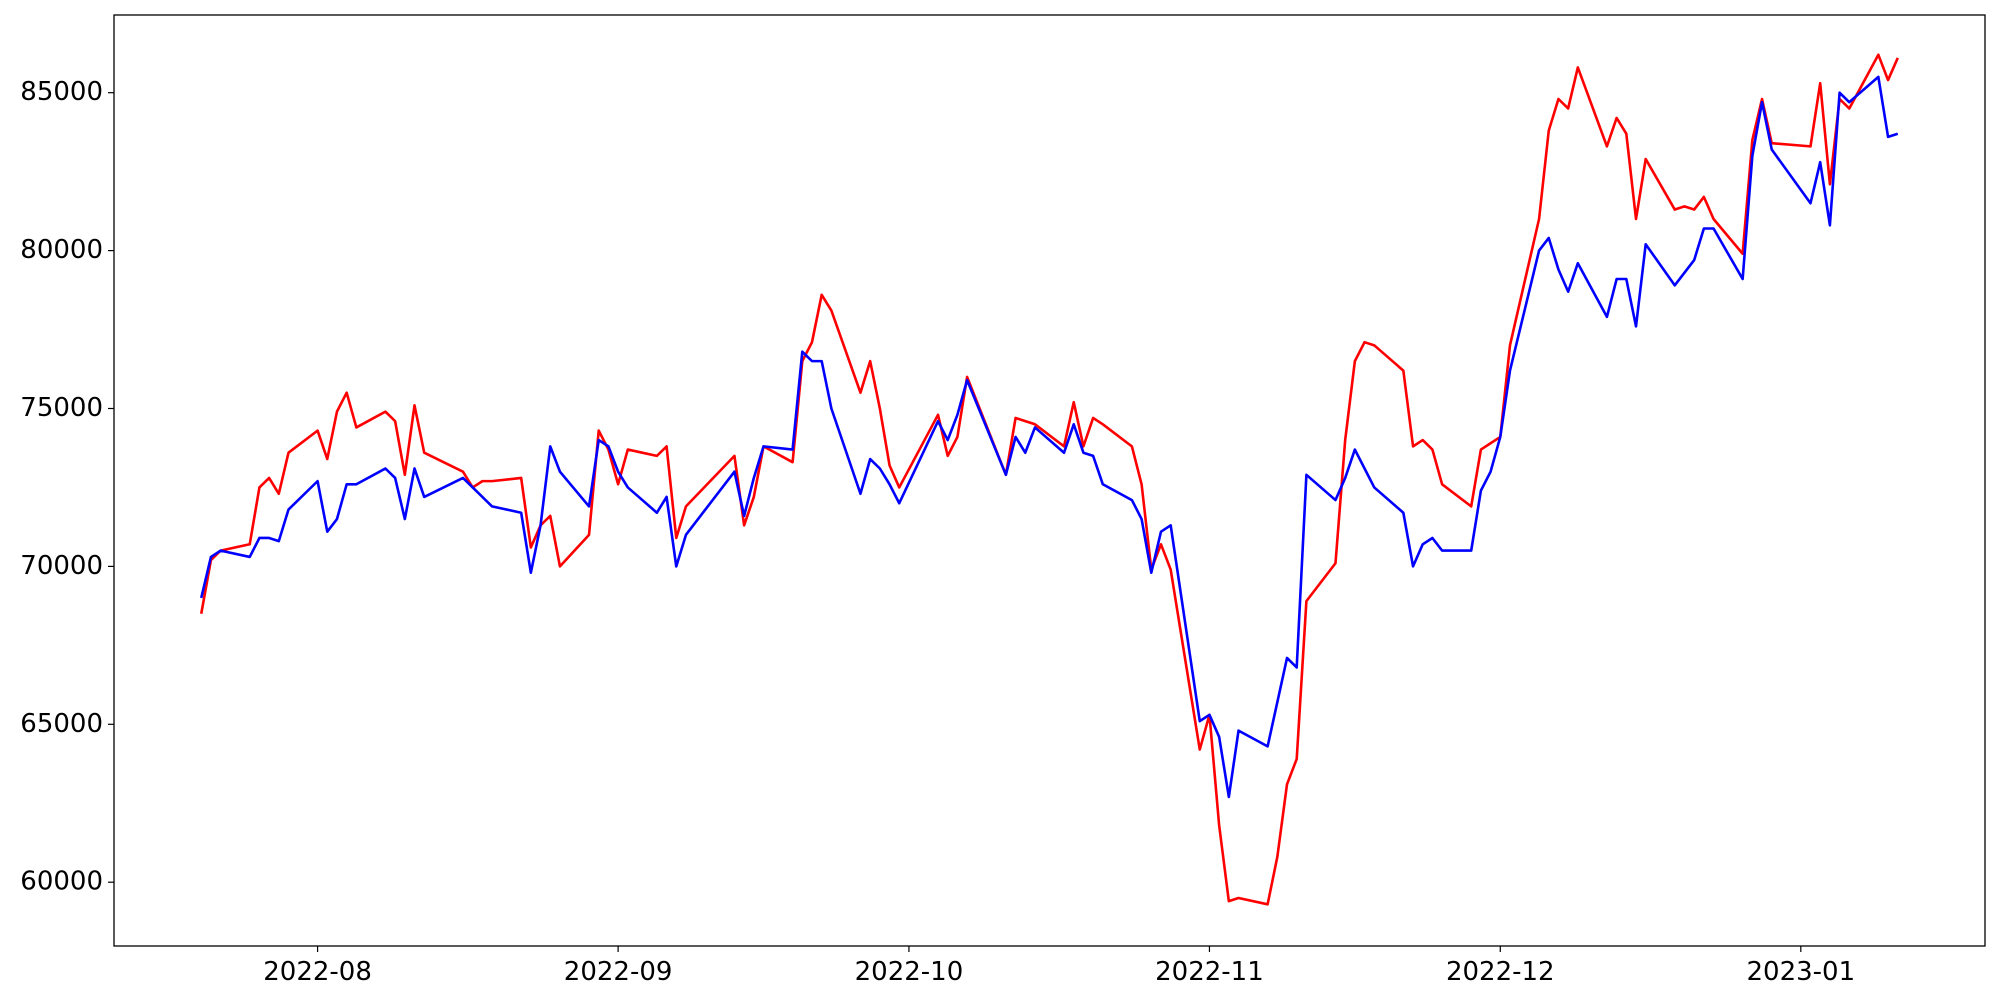 The width and height of the screenshot is (2000, 1000). Describe the element at coordinates (61, 882) in the screenshot. I see `y-tick-label: 60000` at that location.